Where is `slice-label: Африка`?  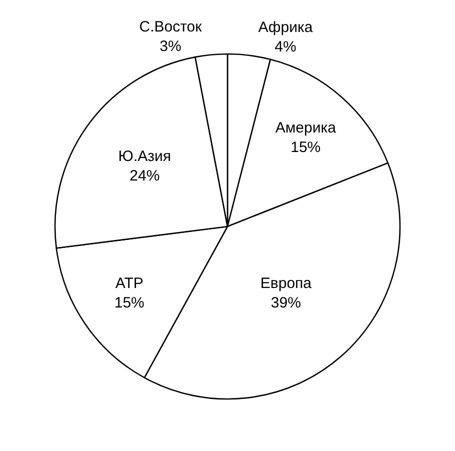 slice-label: Африка is located at coordinates (286, 27).